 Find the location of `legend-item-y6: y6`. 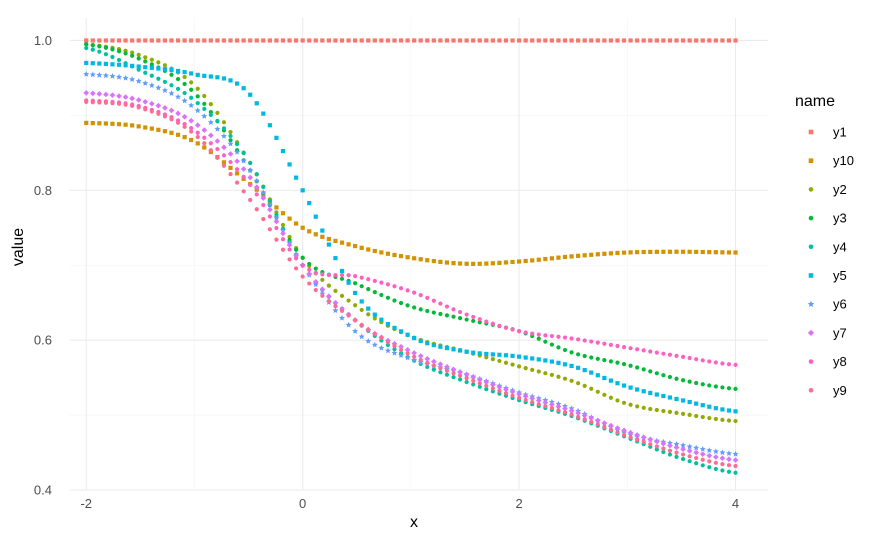

legend-item-y6: y6 is located at coordinates (827, 304).